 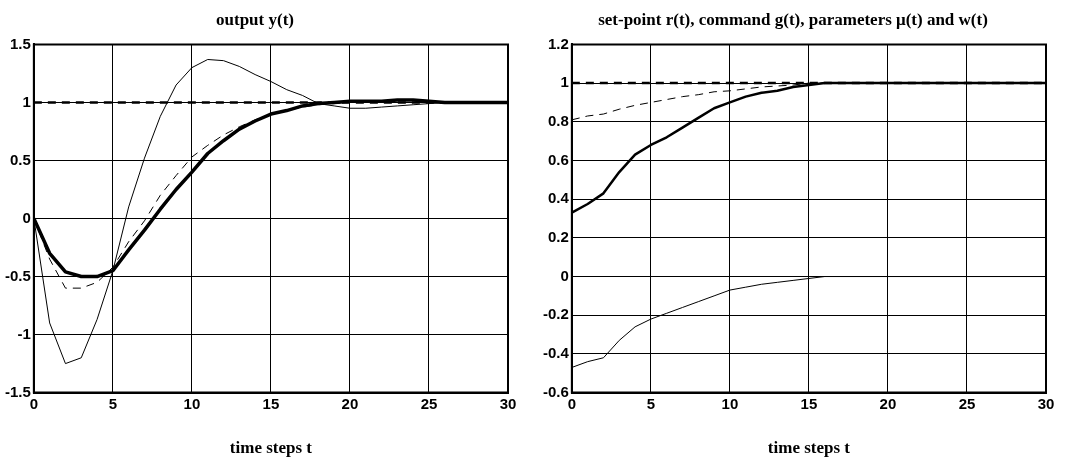 What do you see at coordinates (20, 159) in the screenshot?
I see `y-tick-label: 0.5` at bounding box center [20, 159].